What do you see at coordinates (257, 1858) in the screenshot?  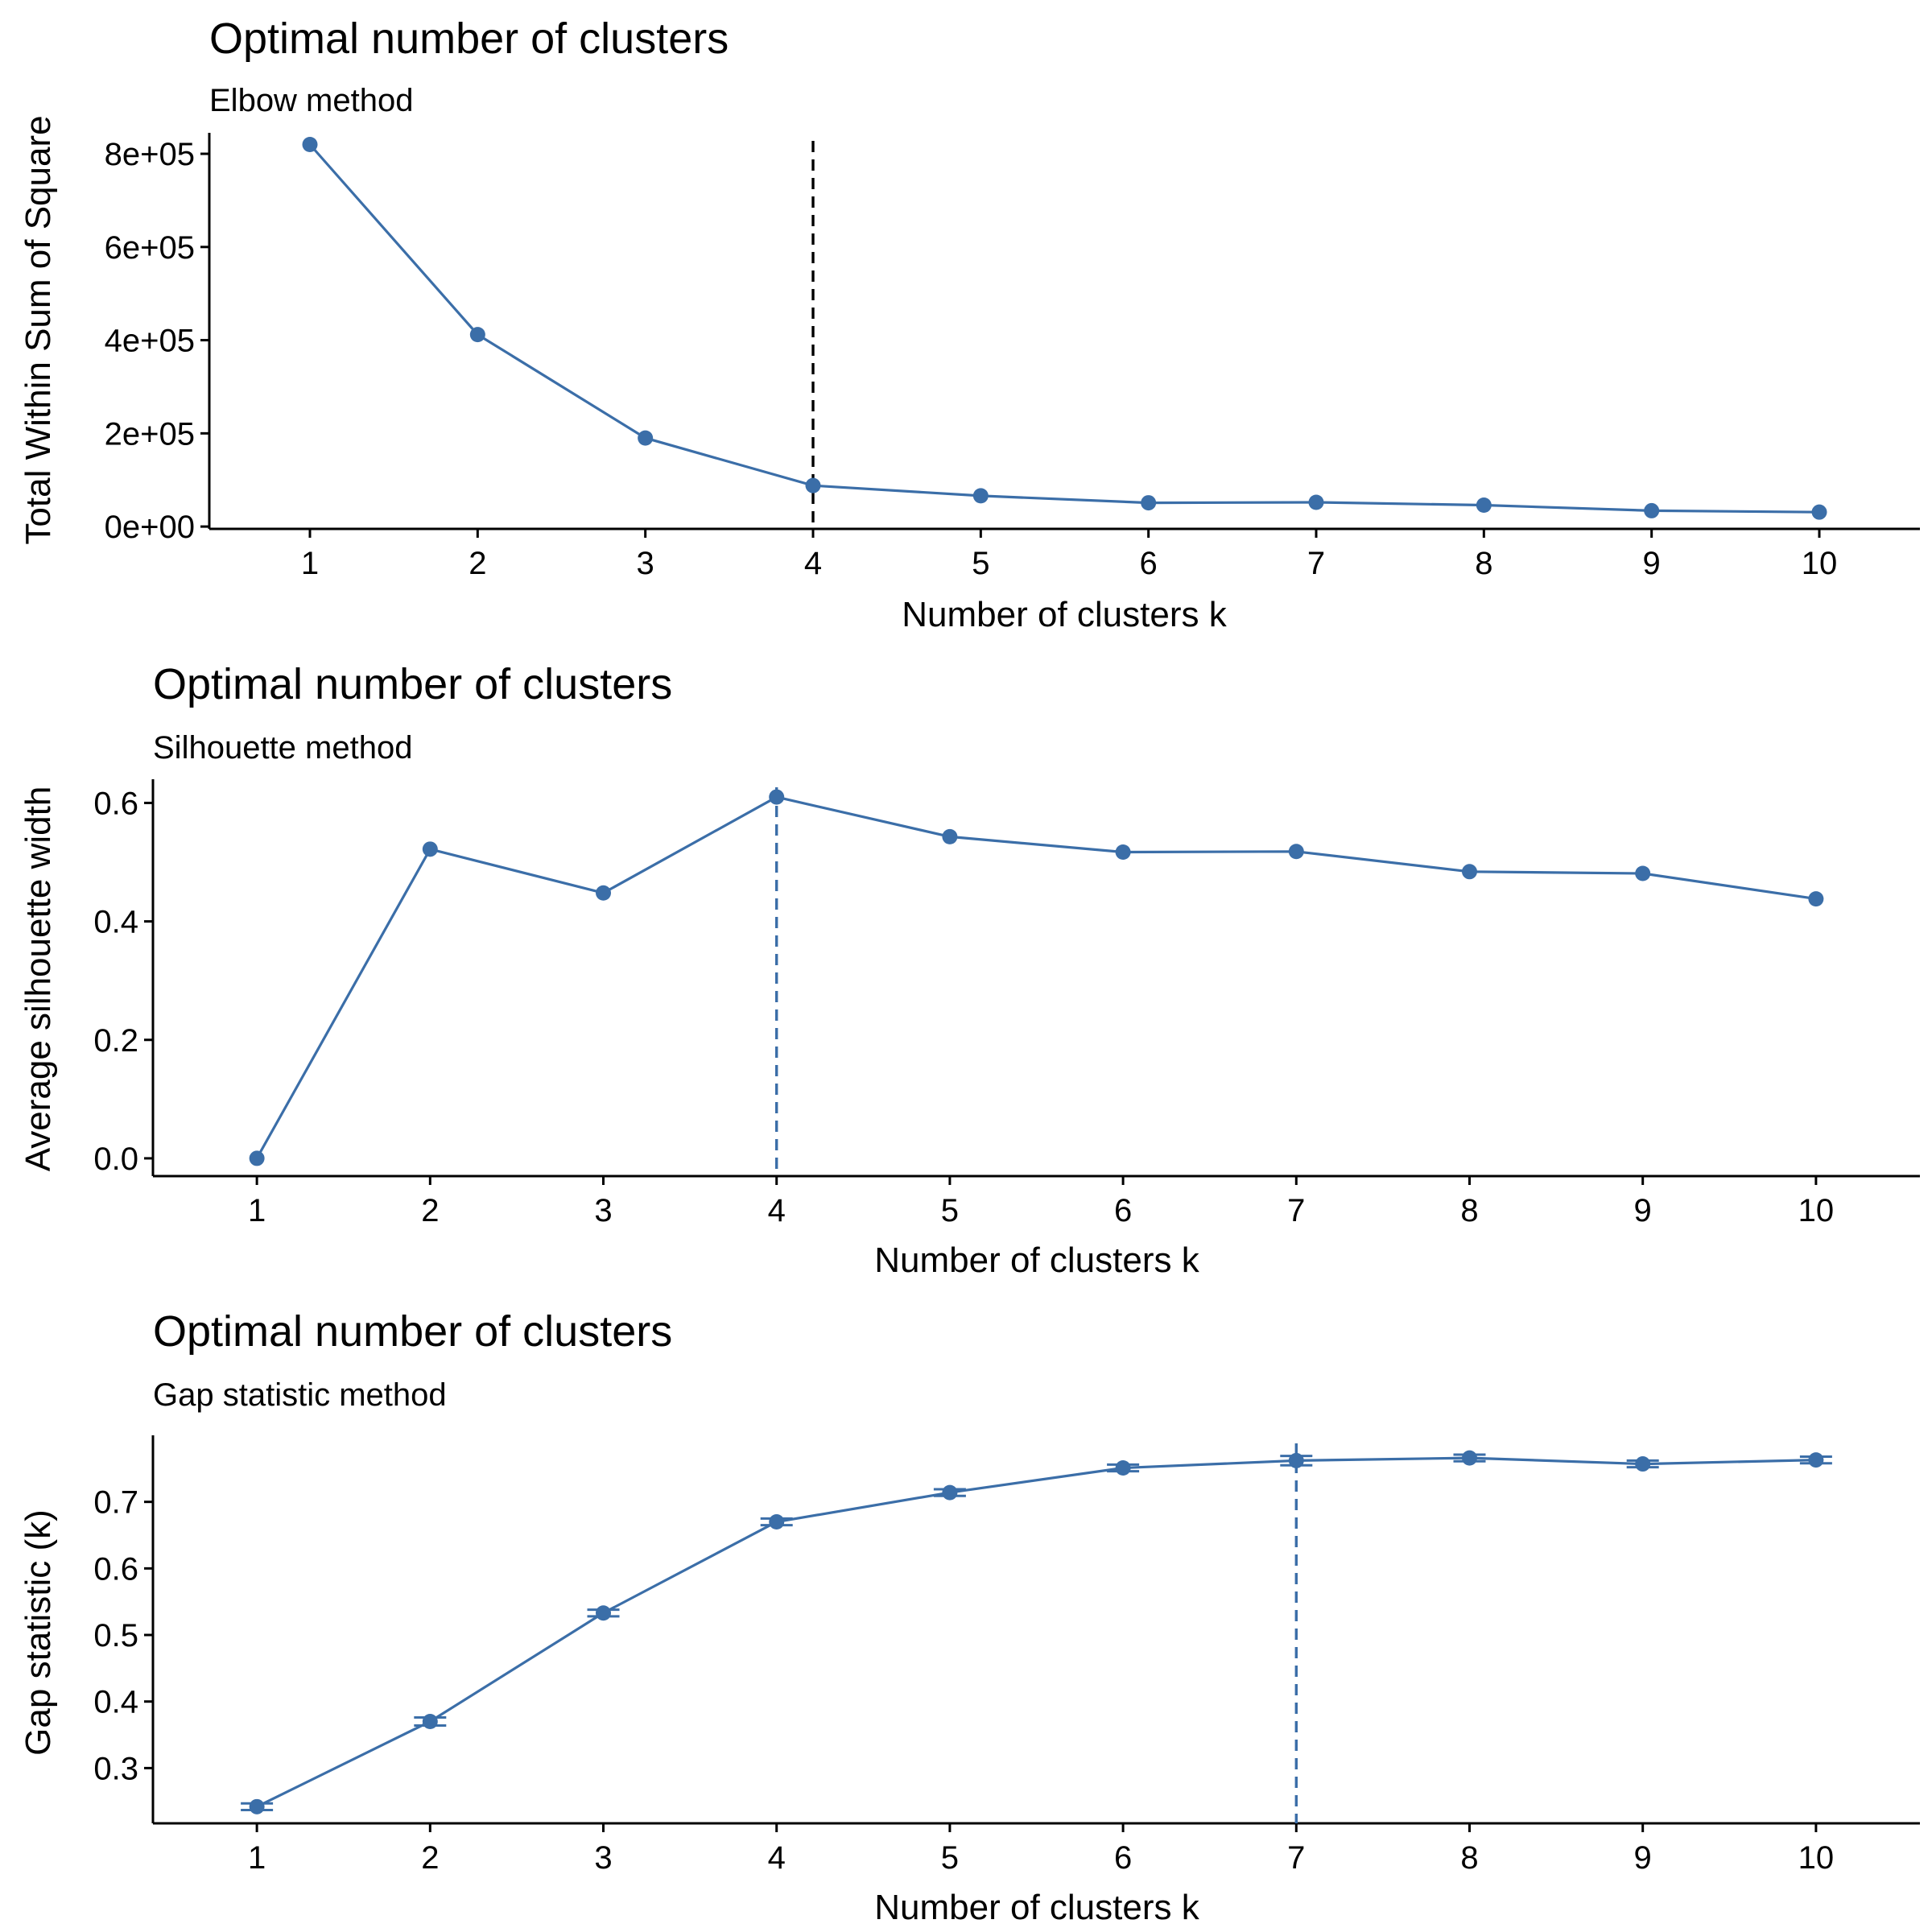 I see `gap-x-tick-label: 1` at bounding box center [257, 1858].